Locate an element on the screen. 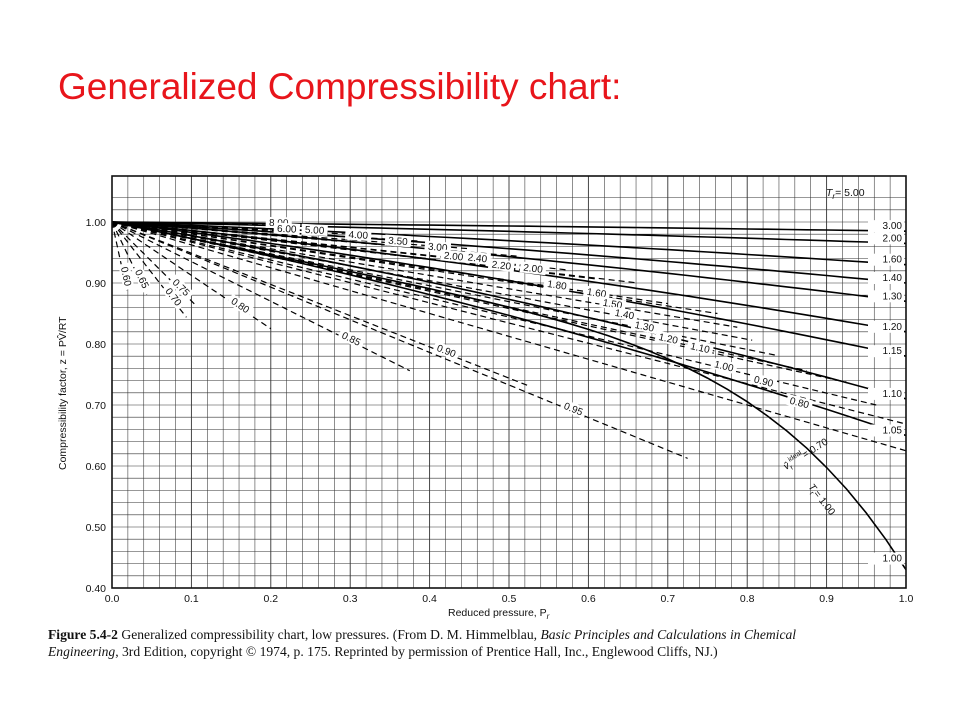 This screenshot has width=960, height=720. vr-label-group: 0.60 is located at coordinates (126, 276).